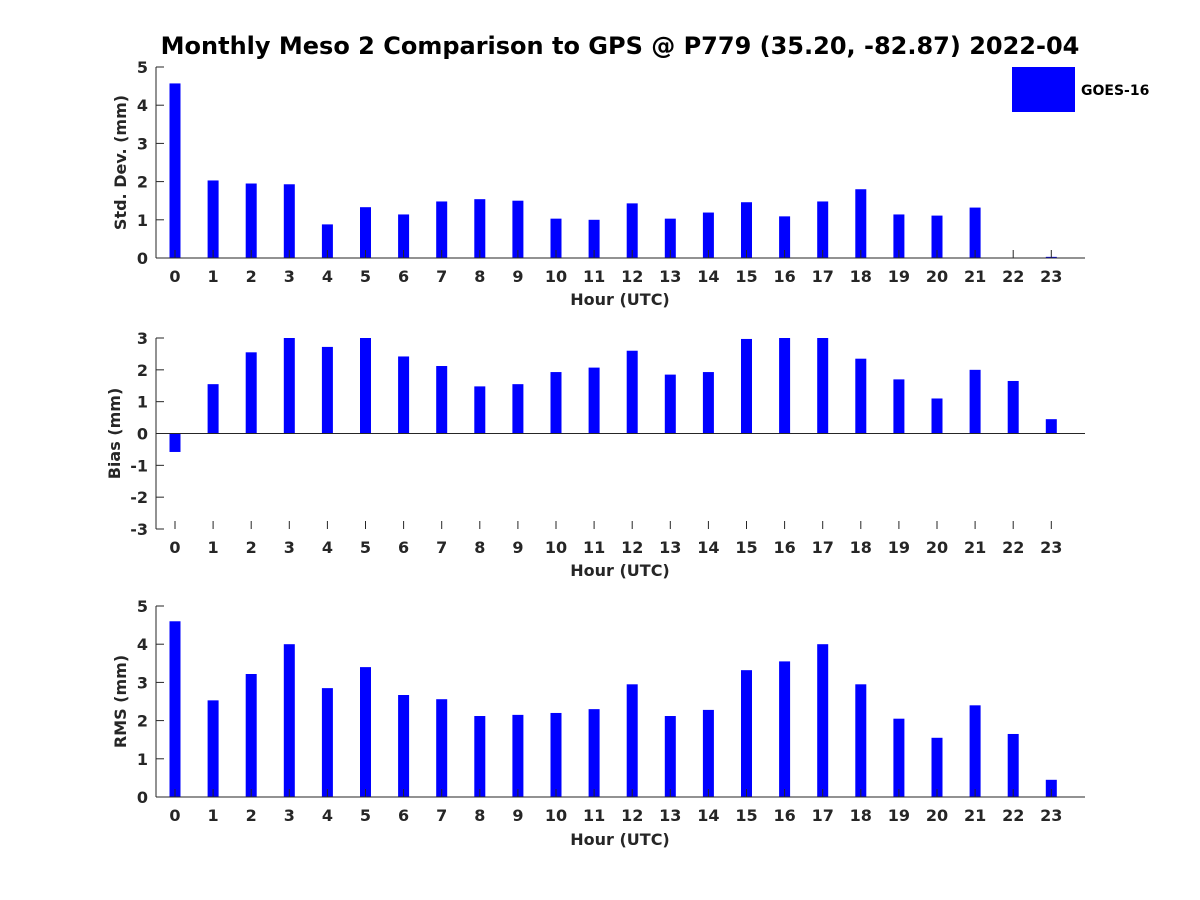 Image resolution: width=1200 pixels, height=900 pixels. I want to click on rms-x-tick-label: 23, so click(1051, 815).